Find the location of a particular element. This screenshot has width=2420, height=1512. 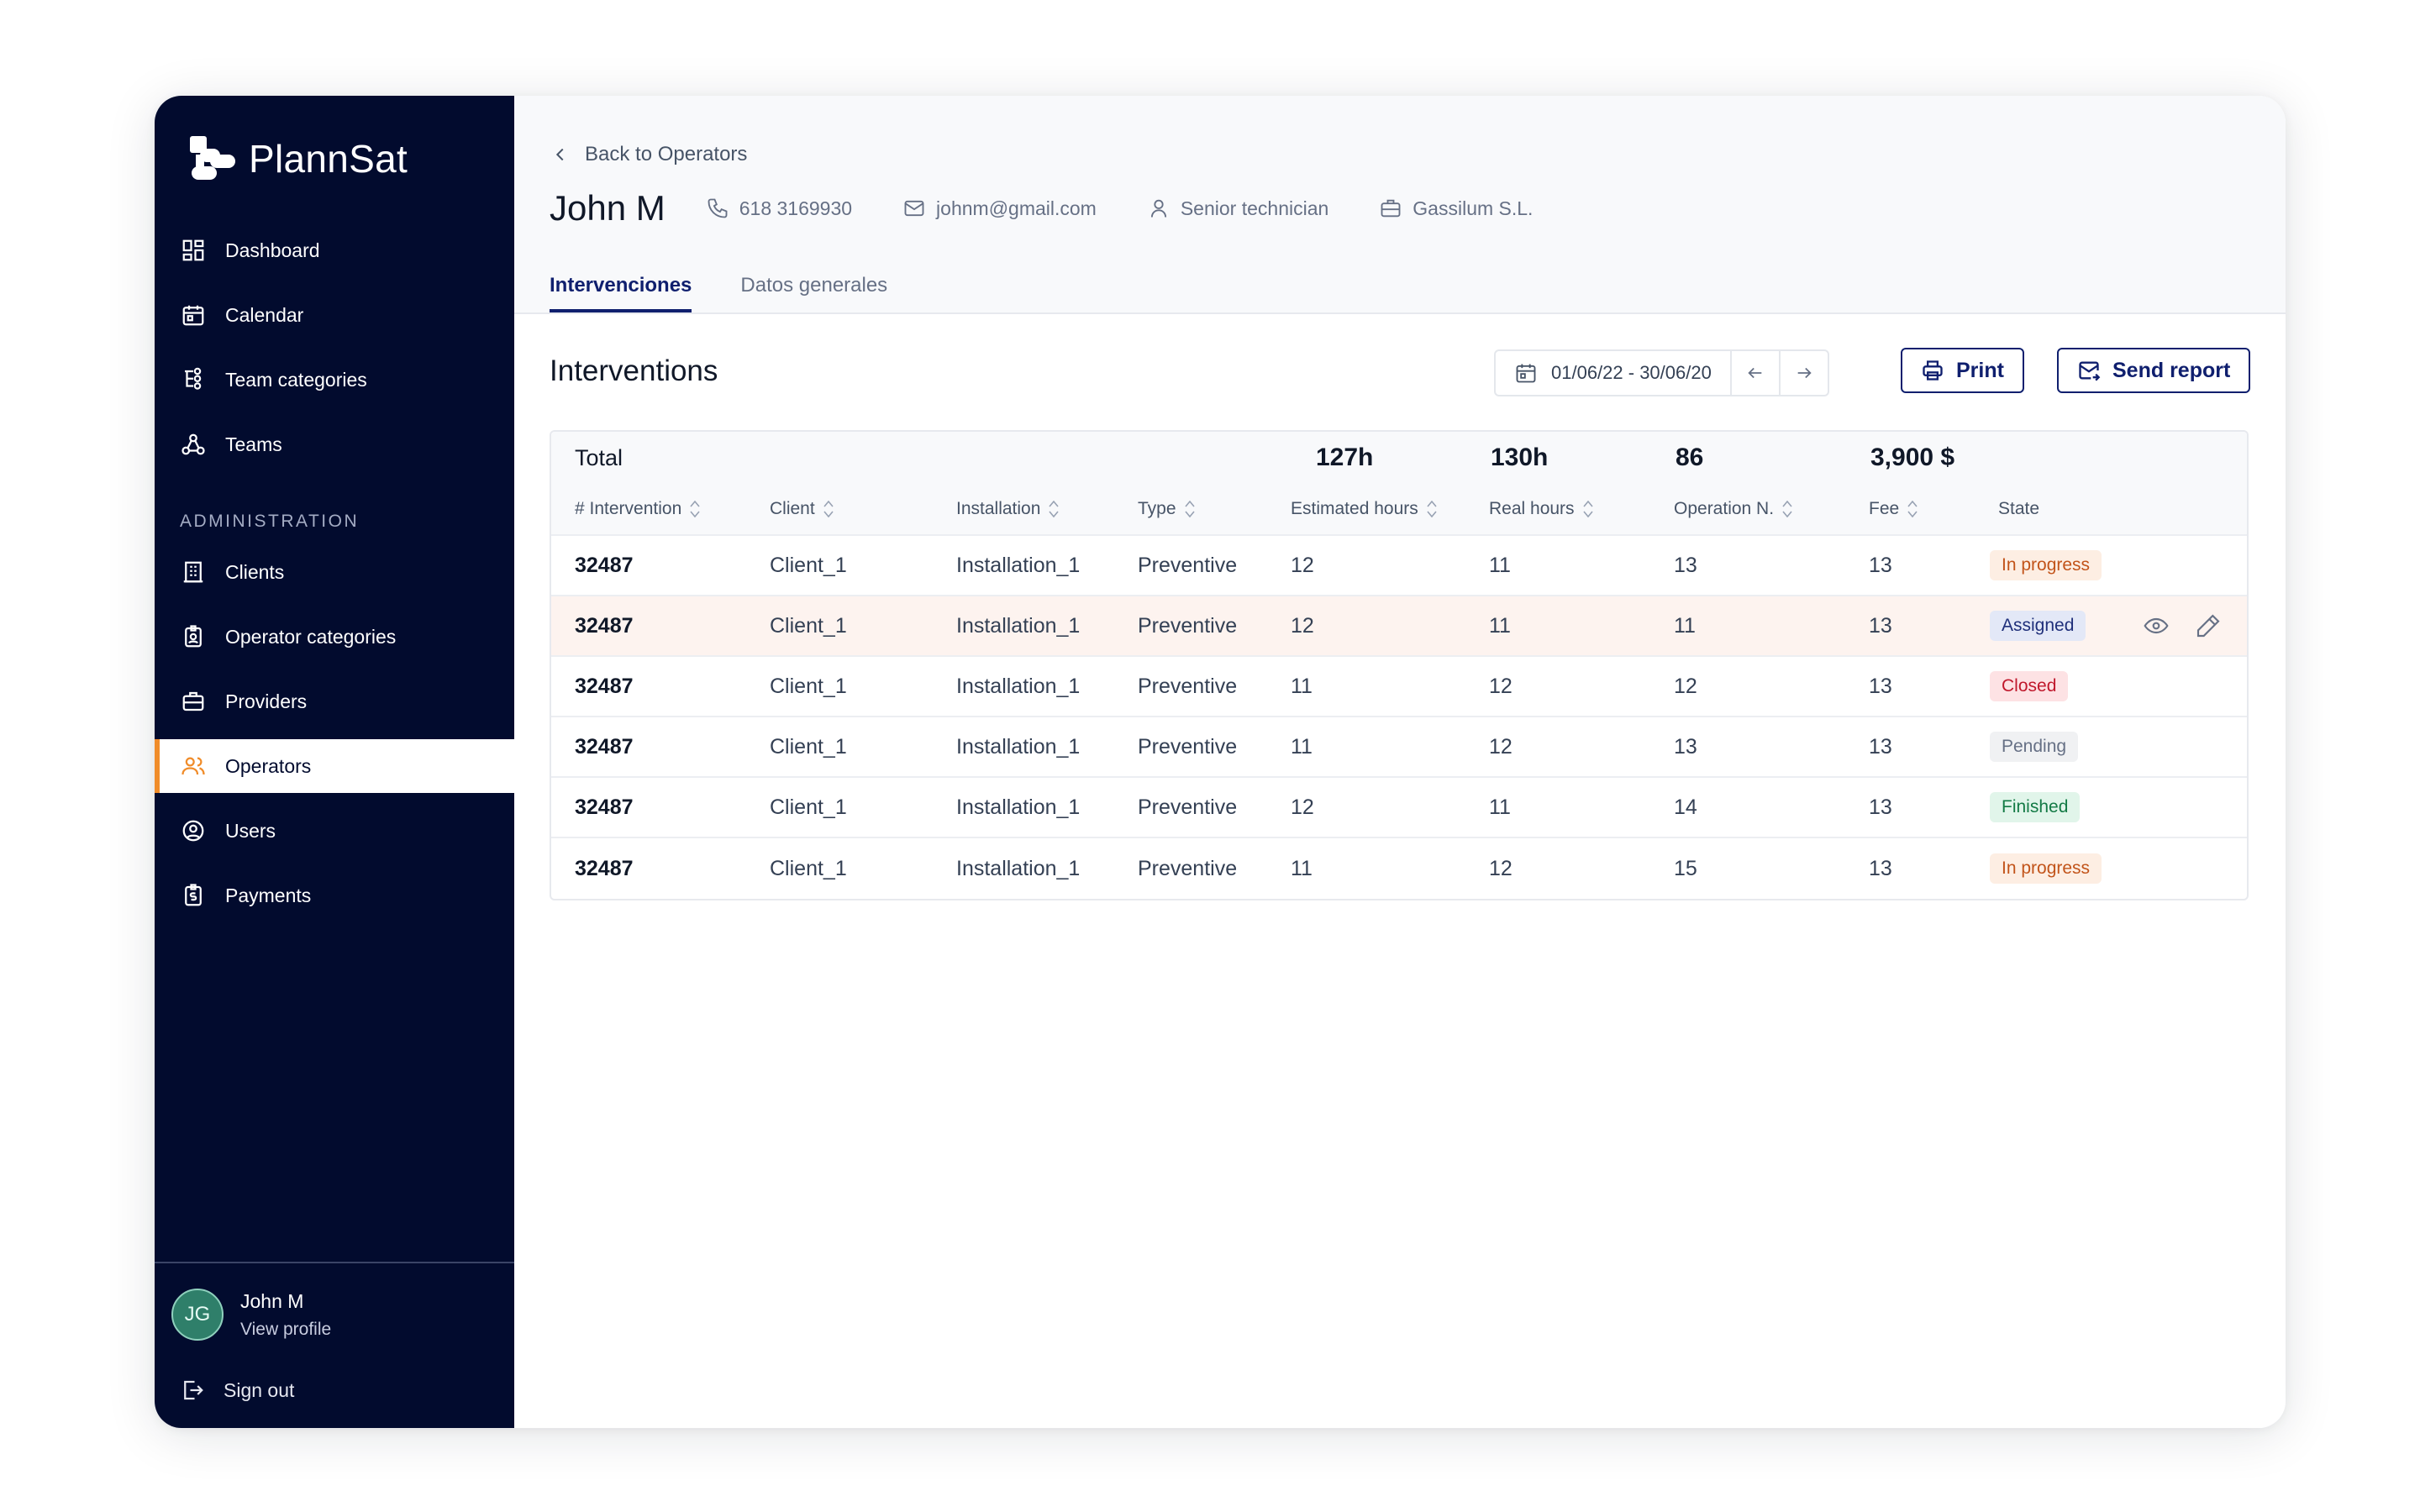

user-icon is located at coordinates (1158, 208).